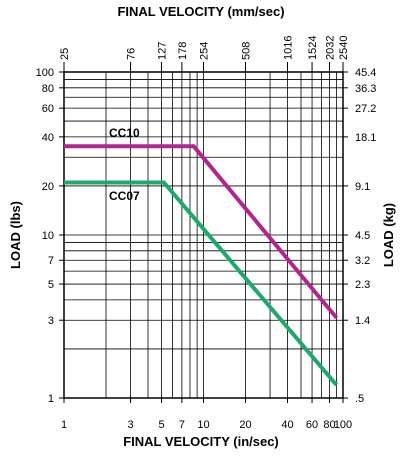  I want to click on top-tick-label: 178, so click(183, 51).